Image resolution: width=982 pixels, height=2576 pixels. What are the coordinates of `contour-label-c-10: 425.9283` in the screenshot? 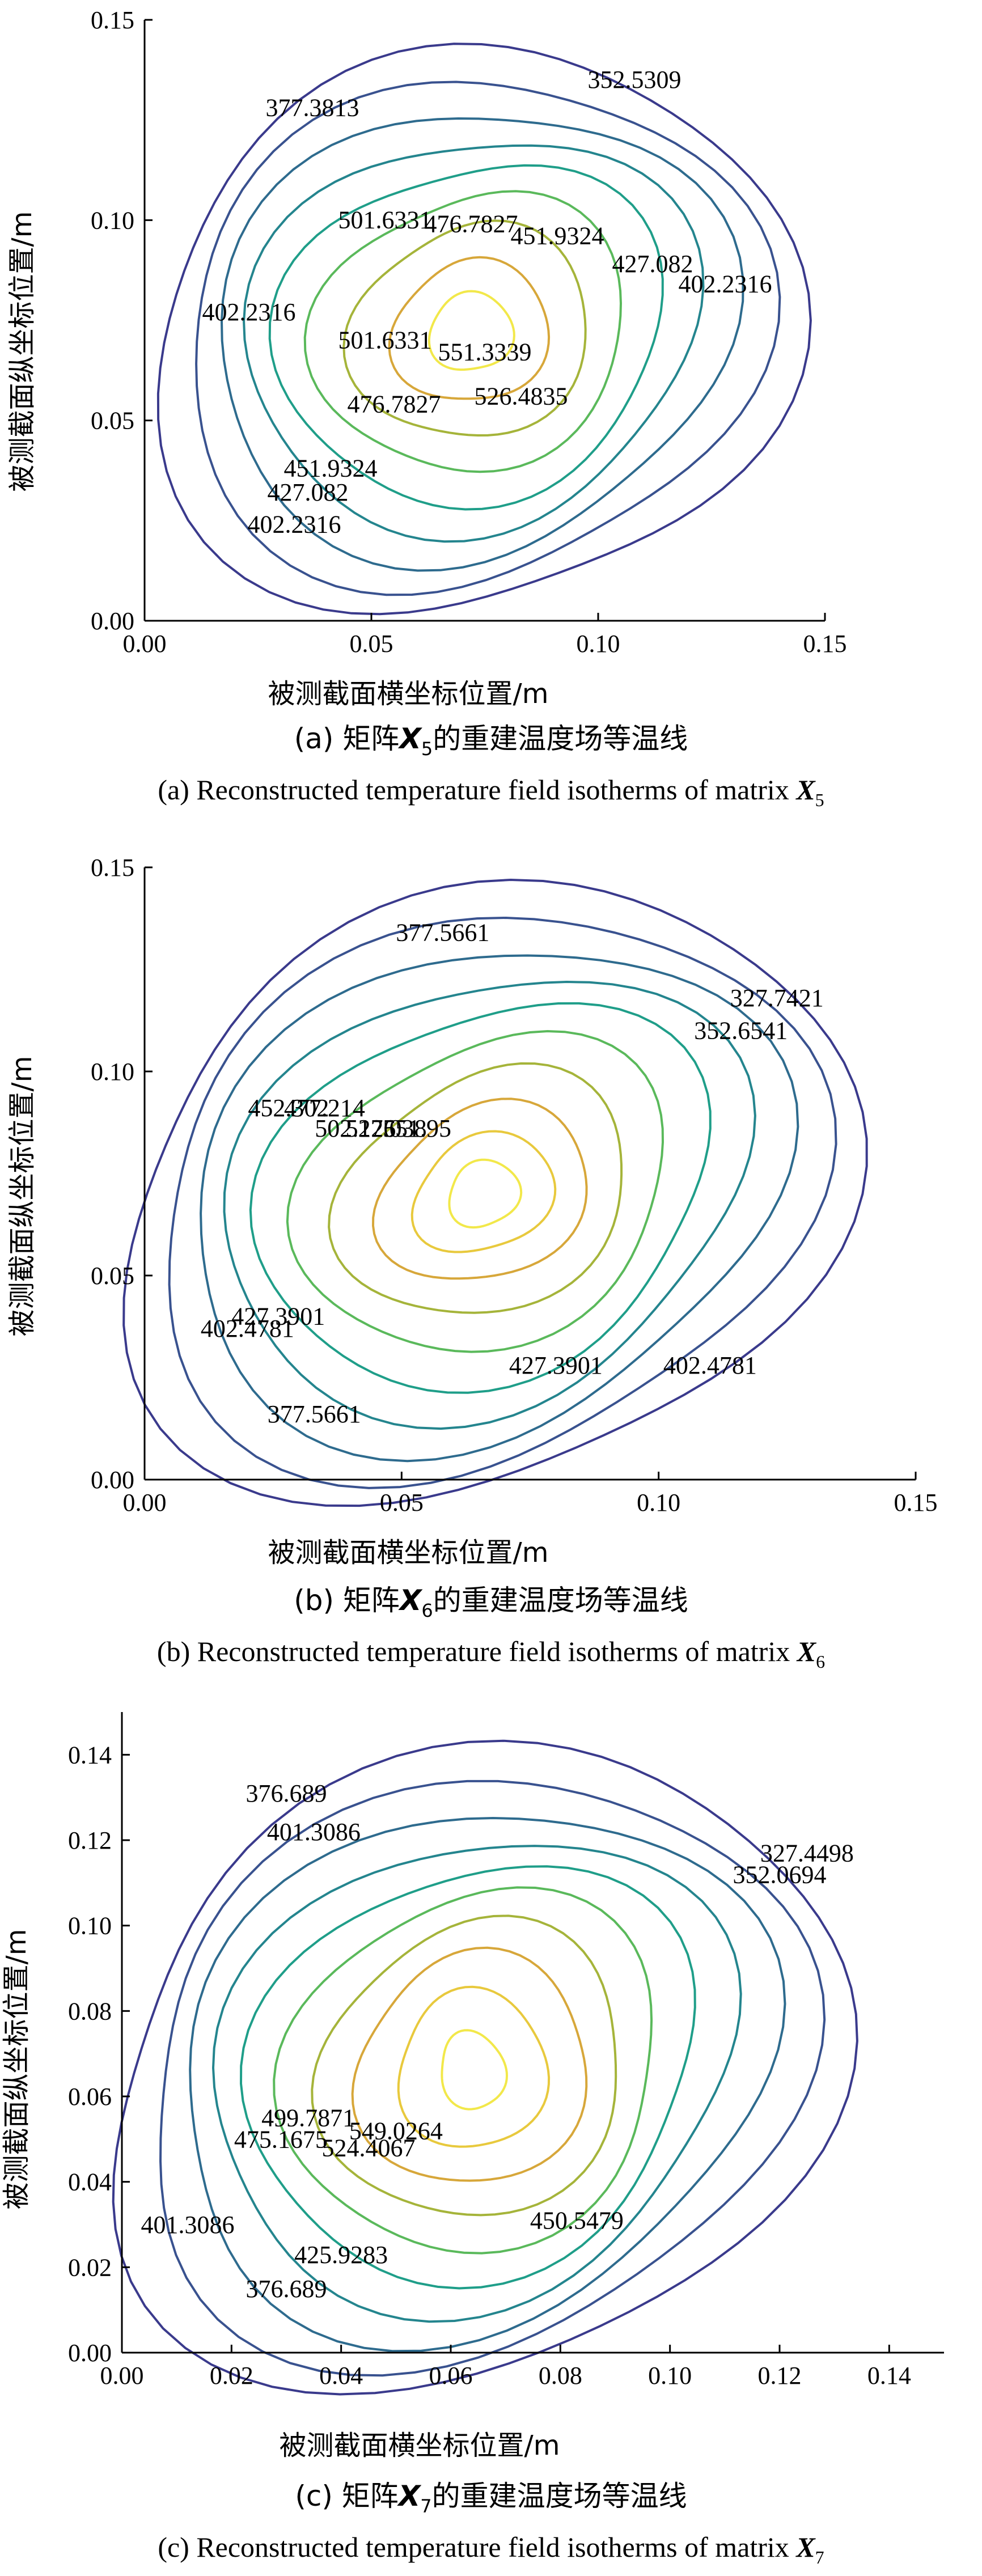 It's located at (341, 2255).